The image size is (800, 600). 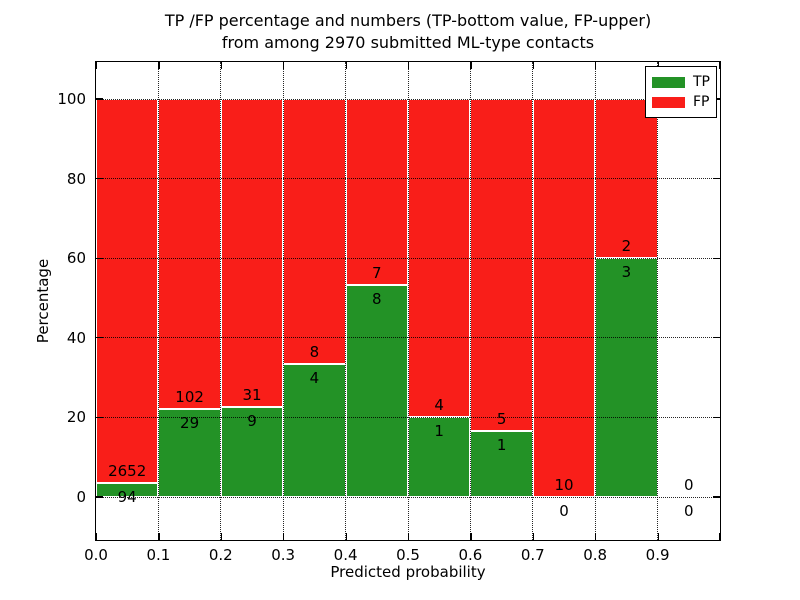 What do you see at coordinates (595, 555) in the screenshot?
I see `x-tick-label: 0.8` at bounding box center [595, 555].